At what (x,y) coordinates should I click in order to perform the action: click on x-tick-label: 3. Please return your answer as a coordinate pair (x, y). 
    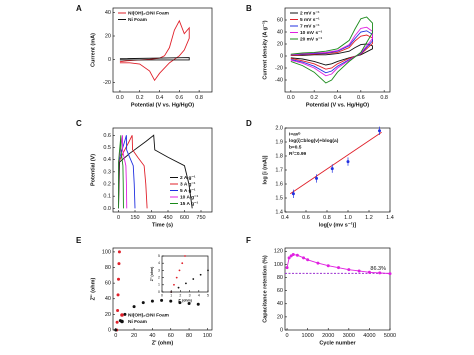
    Looking at the image, I should click on (190, 295).